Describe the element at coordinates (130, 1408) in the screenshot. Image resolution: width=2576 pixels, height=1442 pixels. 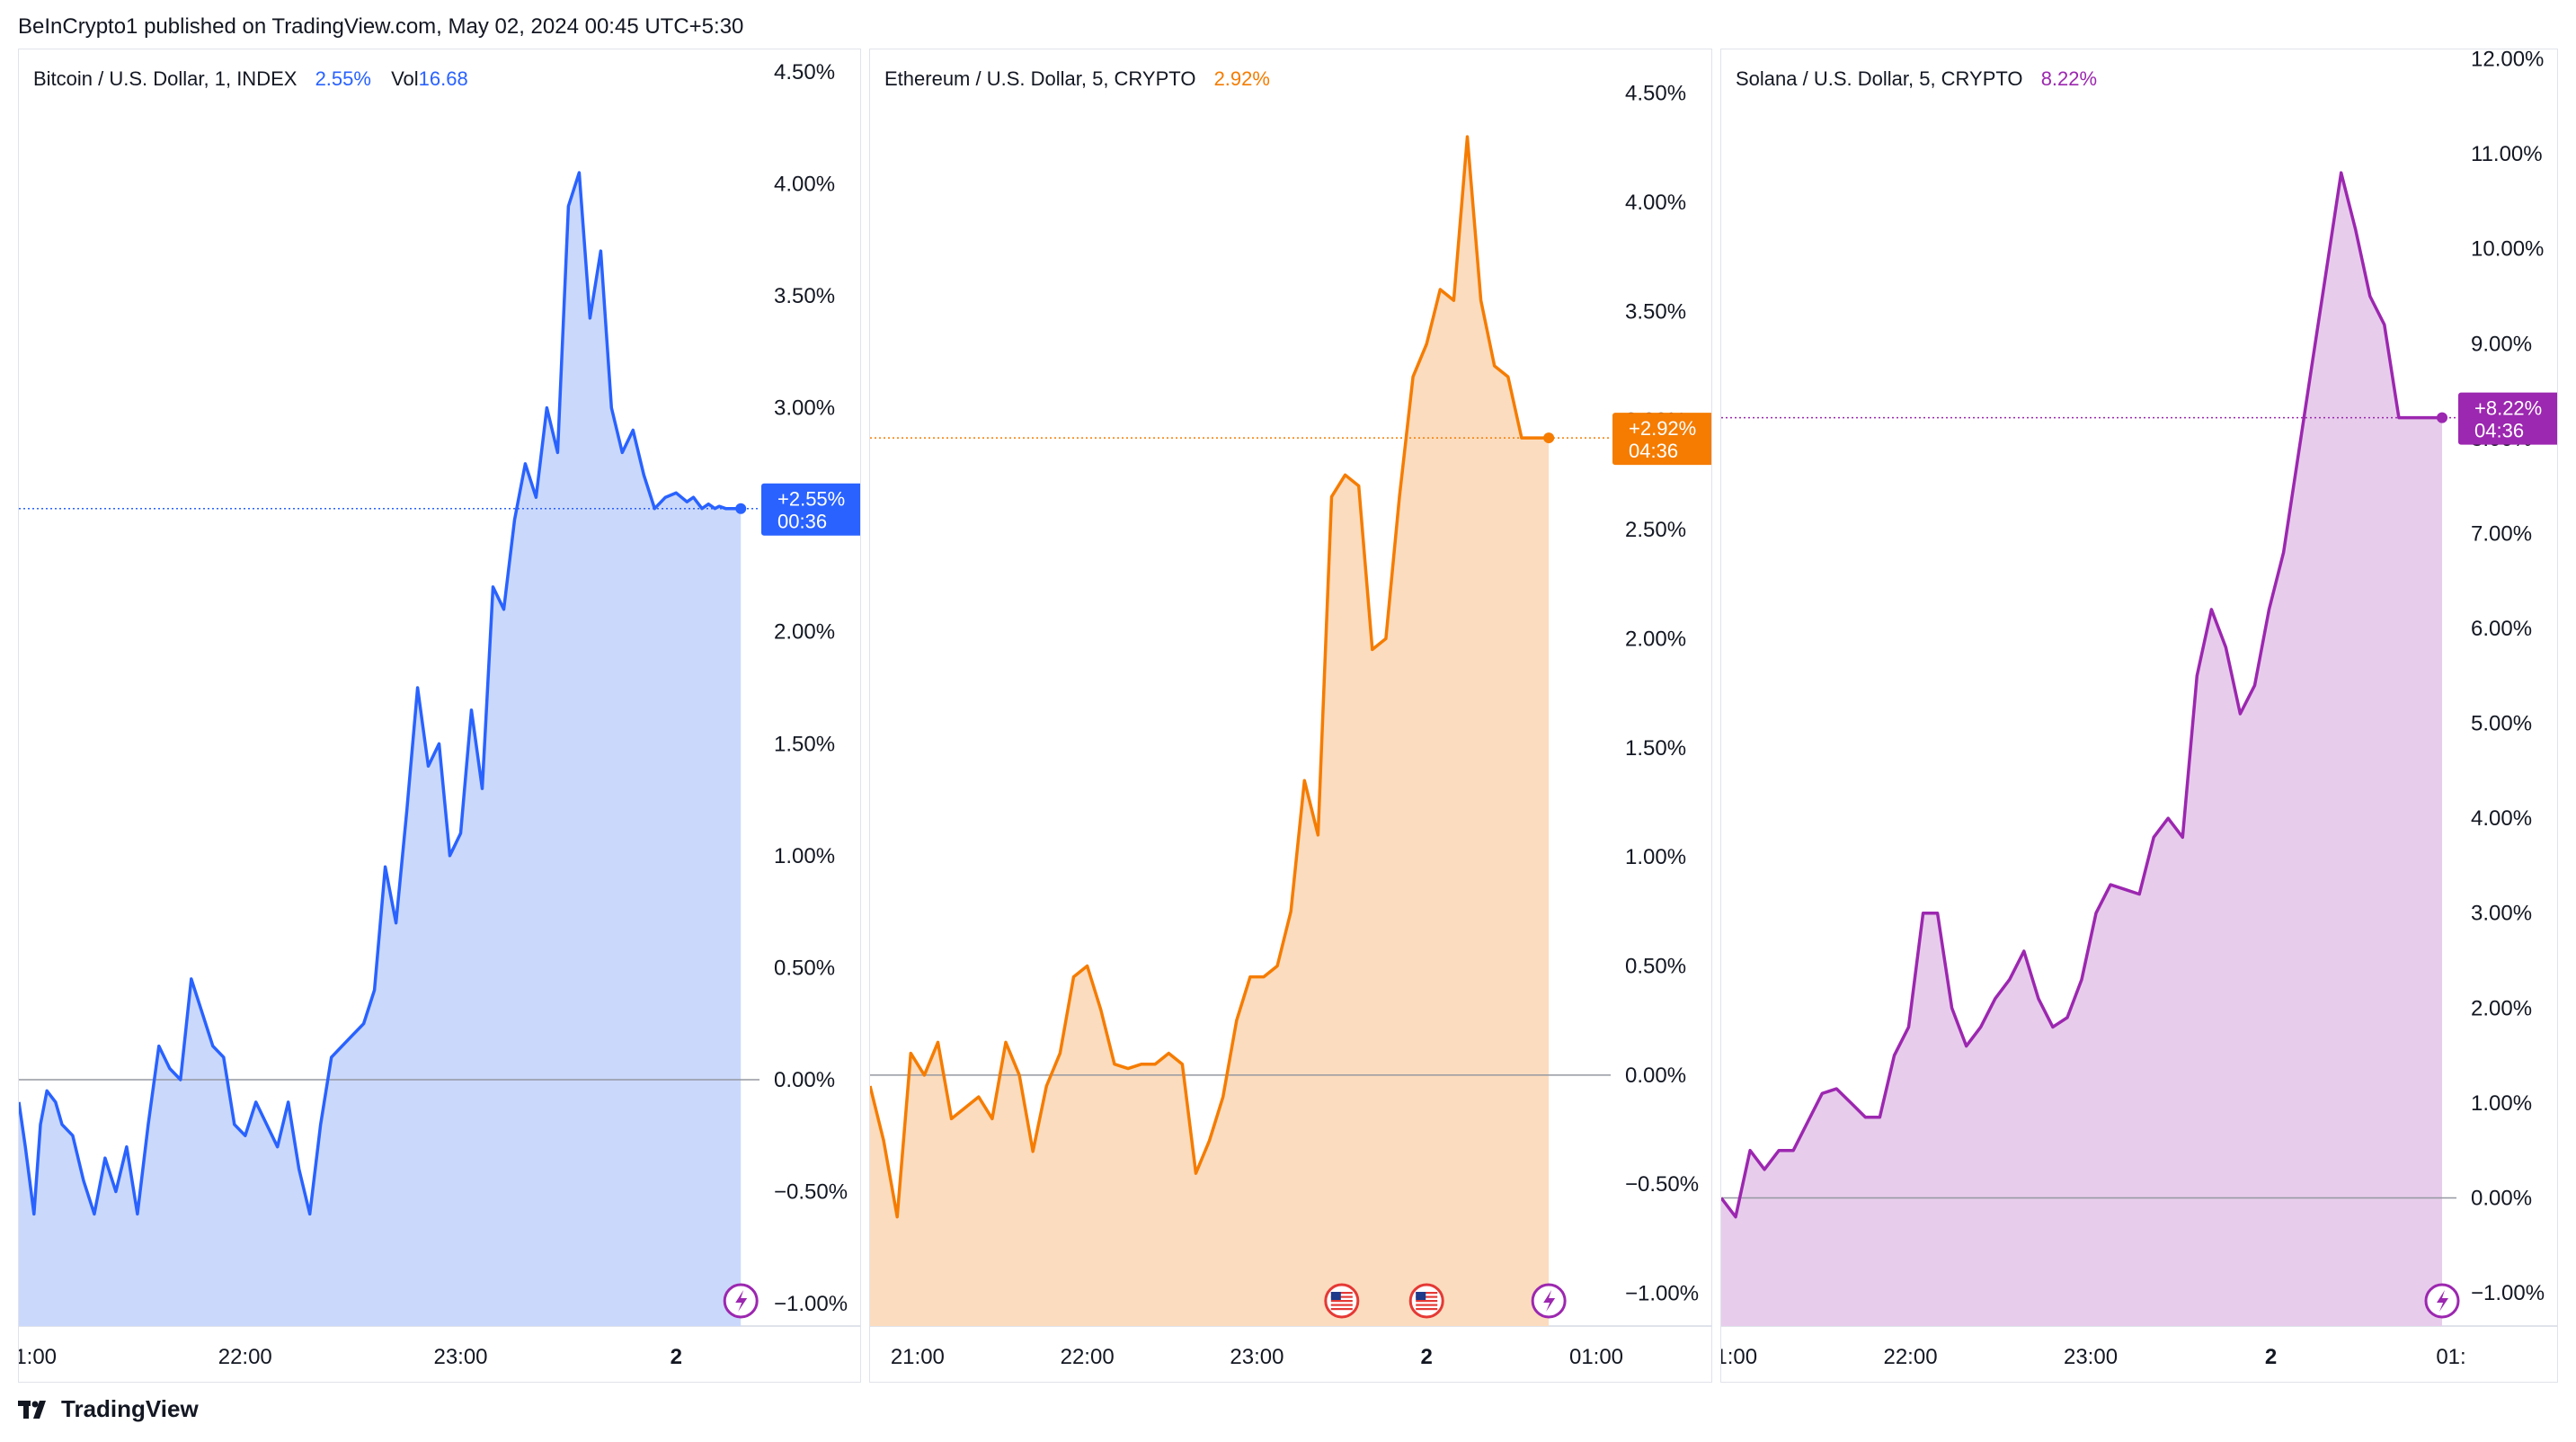
I see `tradingview-logo-text: TradingView` at that location.